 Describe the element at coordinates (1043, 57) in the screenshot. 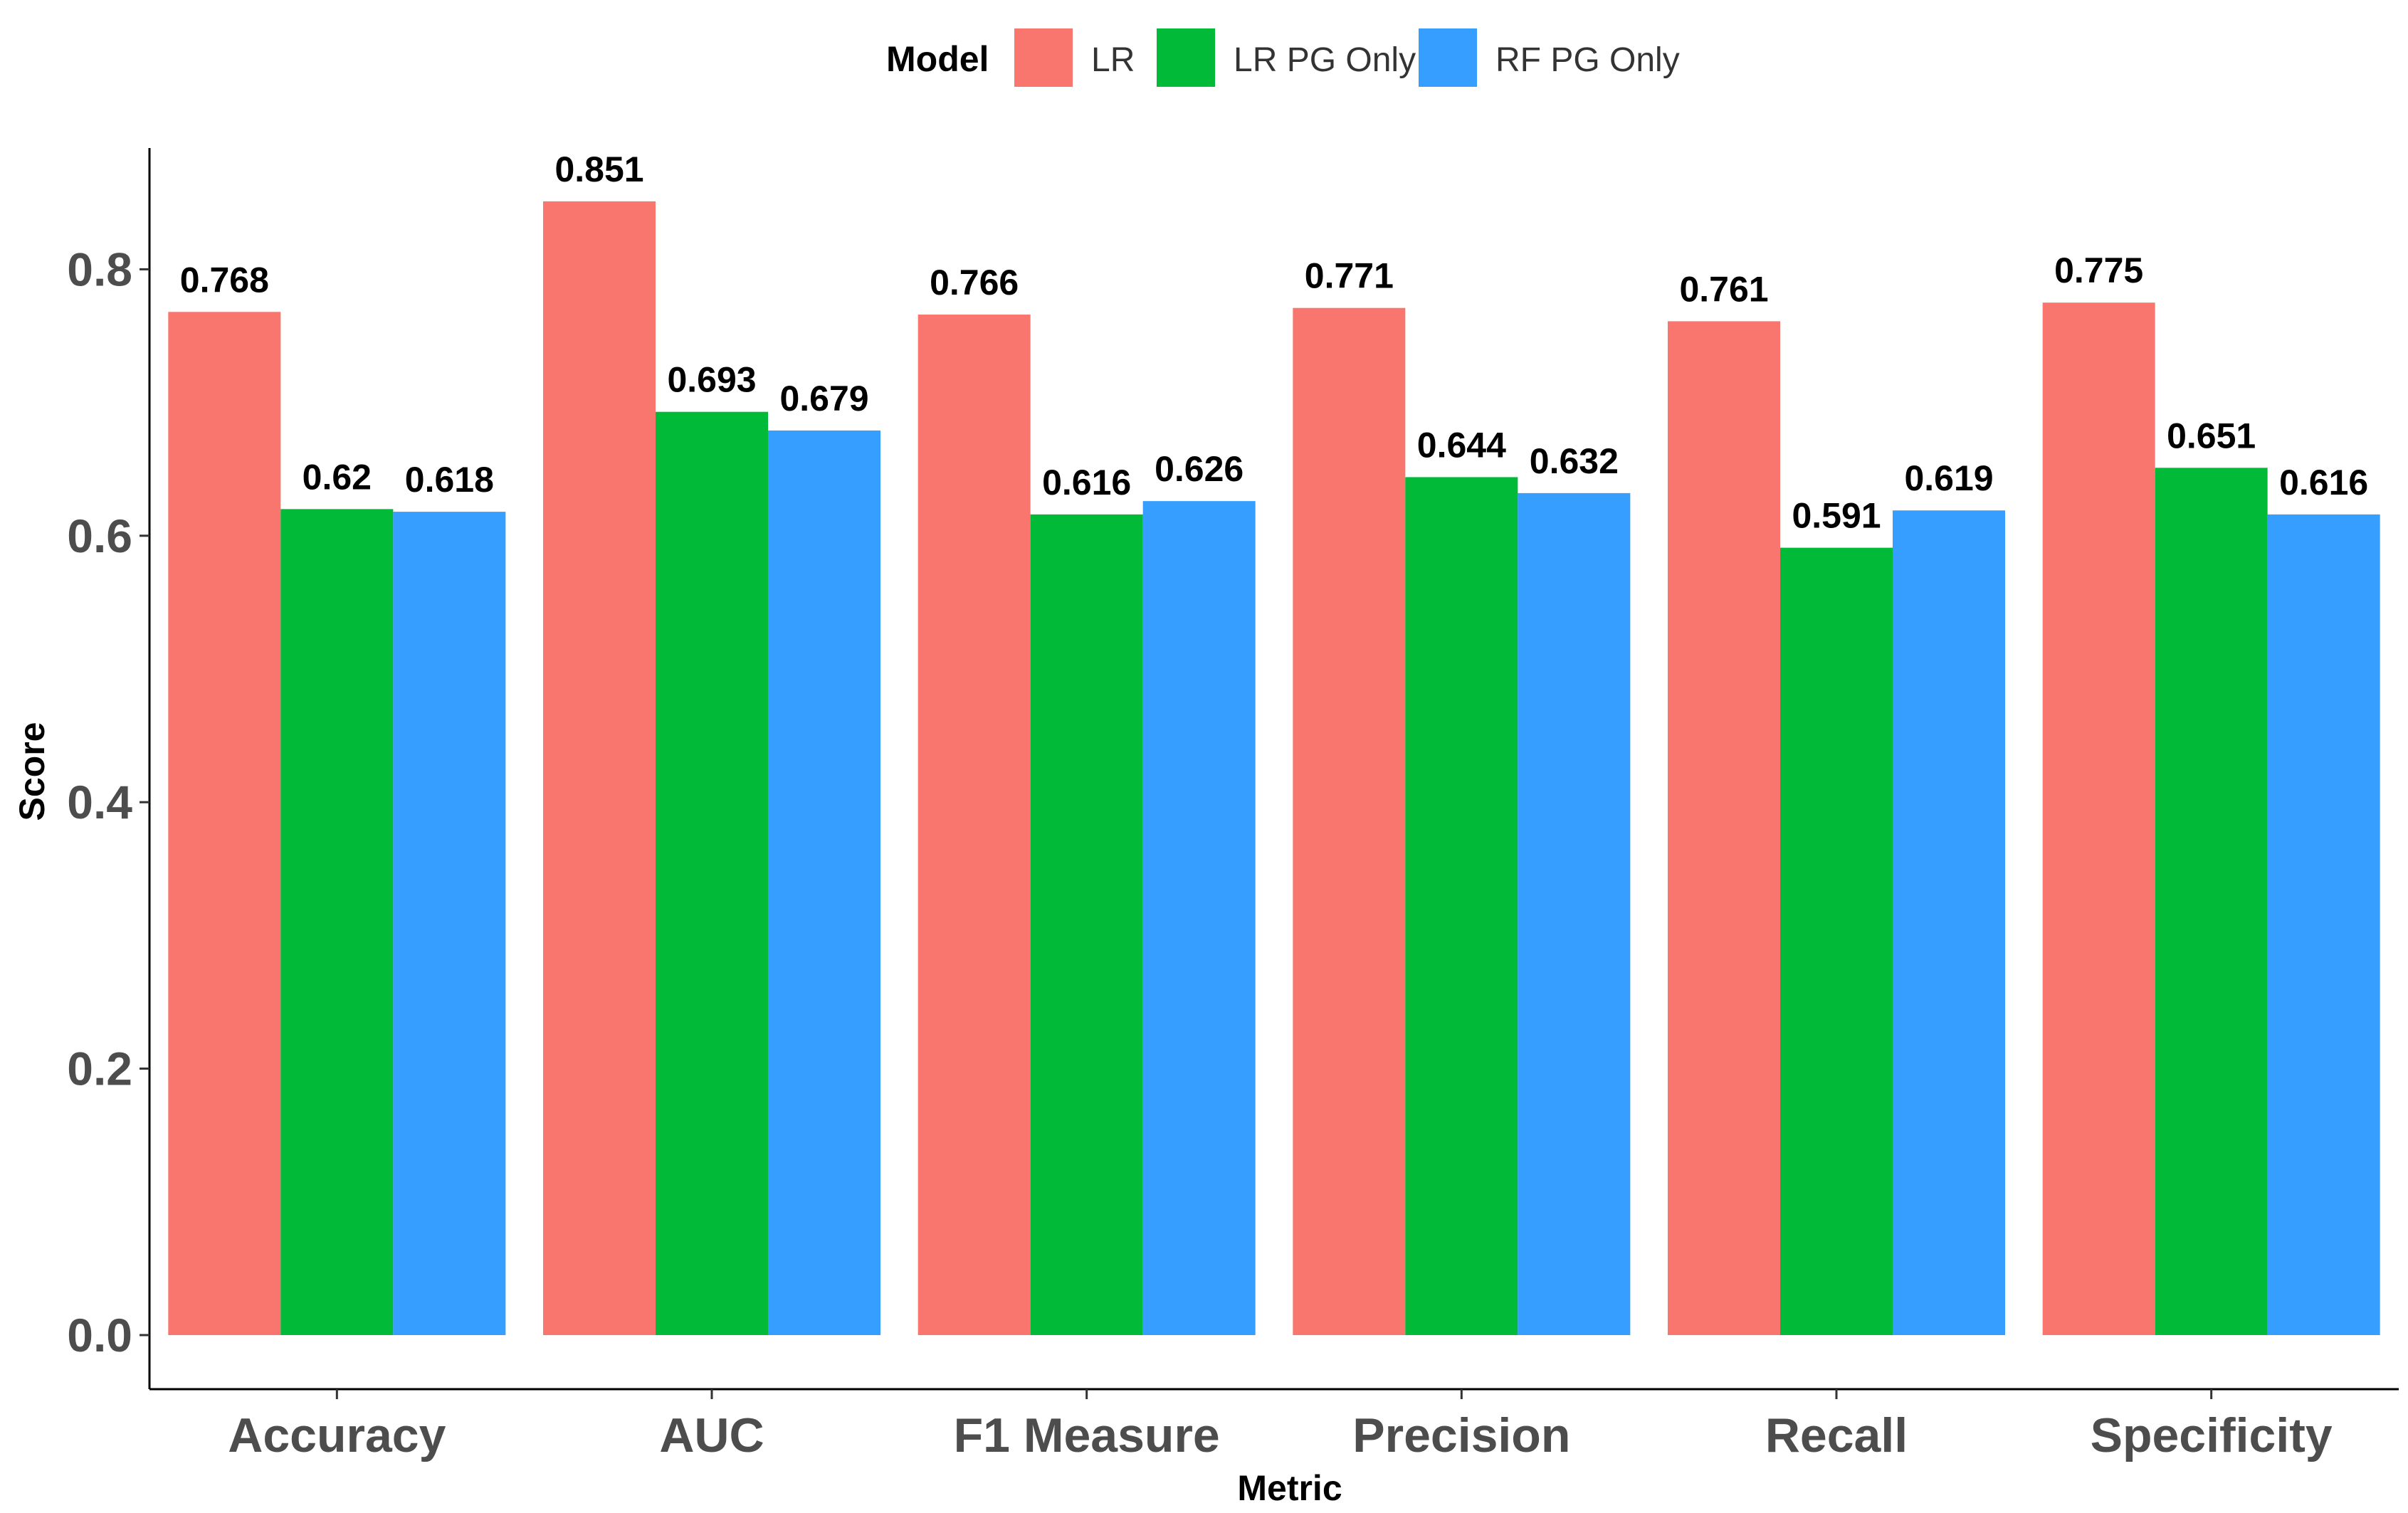

I see `legend-key-lr` at that location.